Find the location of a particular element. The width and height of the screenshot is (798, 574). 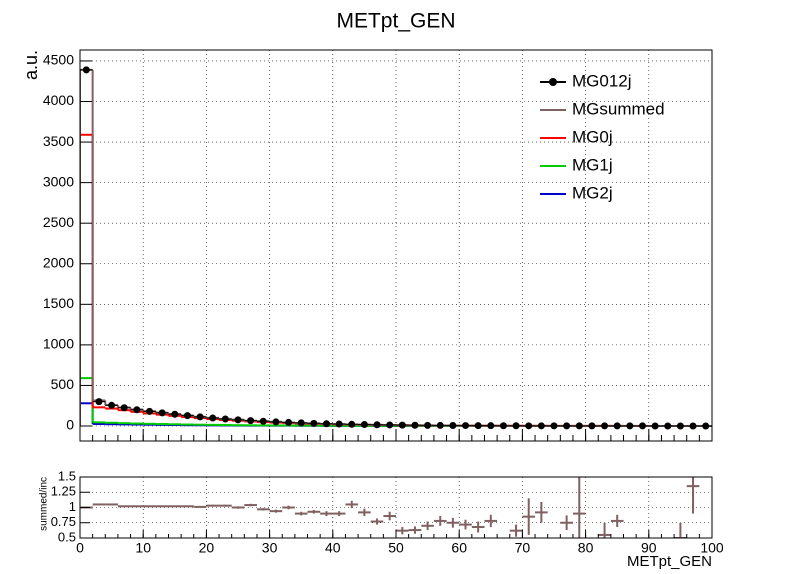

y-tick-label: 3000 is located at coordinates (58, 181).